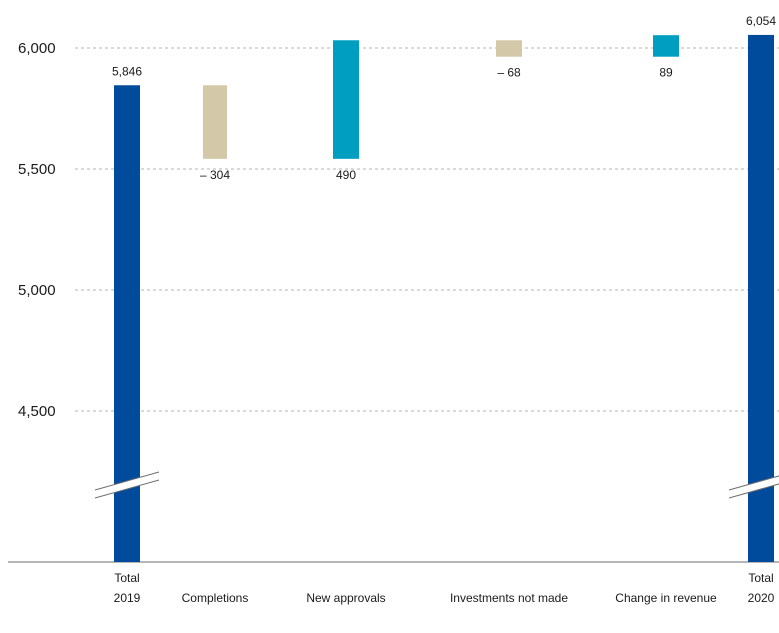 The width and height of the screenshot is (779, 633). I want to click on data-label: – 304, so click(215, 175).